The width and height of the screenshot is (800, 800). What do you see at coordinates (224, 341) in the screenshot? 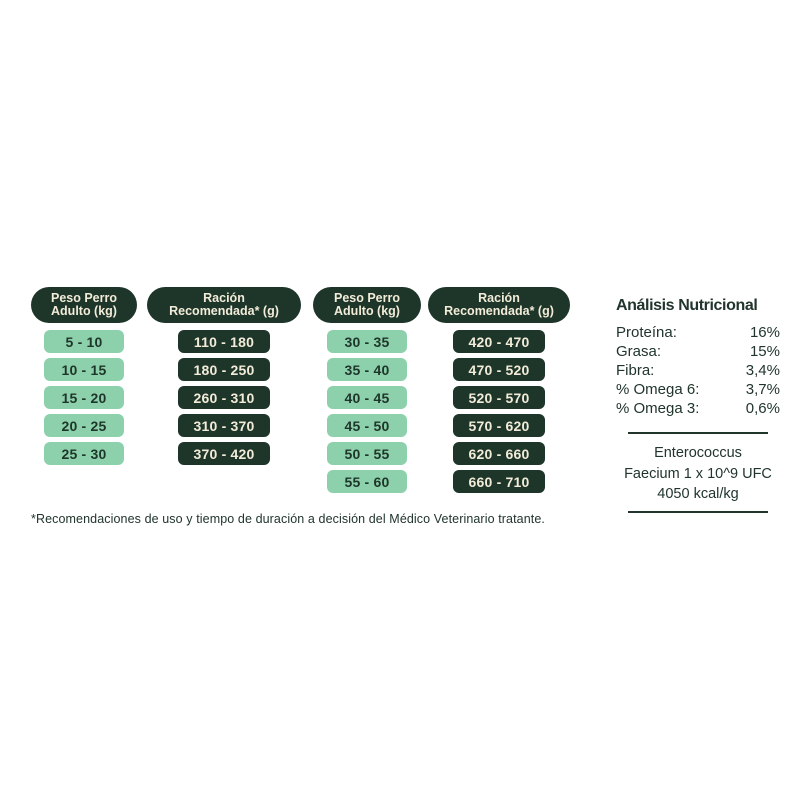
I see `ration-cell: 110 - 180` at bounding box center [224, 341].